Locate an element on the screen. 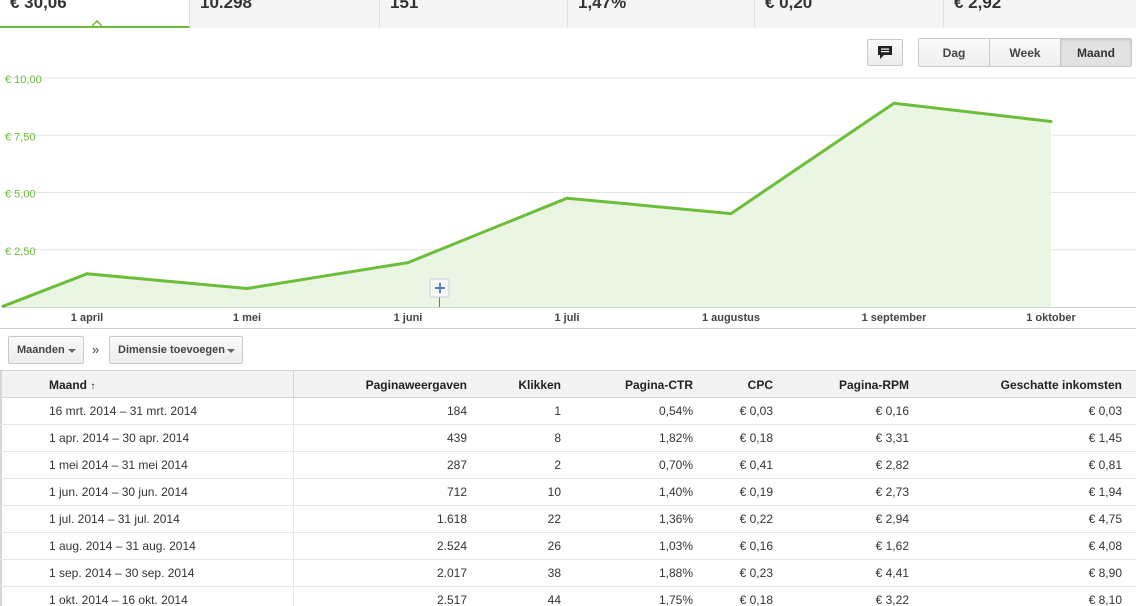  header-clicks: Klikken is located at coordinates (539, 385).